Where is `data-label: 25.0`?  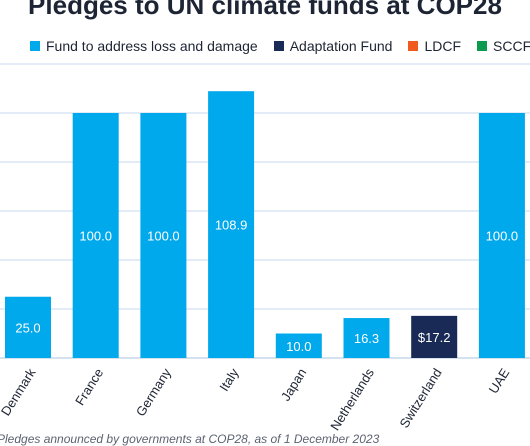 data-label: 25.0 is located at coordinates (27, 327).